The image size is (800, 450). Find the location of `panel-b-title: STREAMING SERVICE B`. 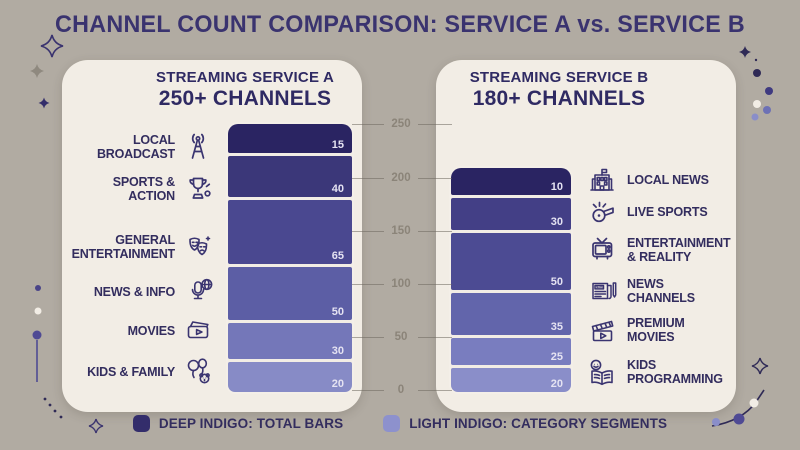

panel-b-title: STREAMING SERVICE B is located at coordinates (559, 77).